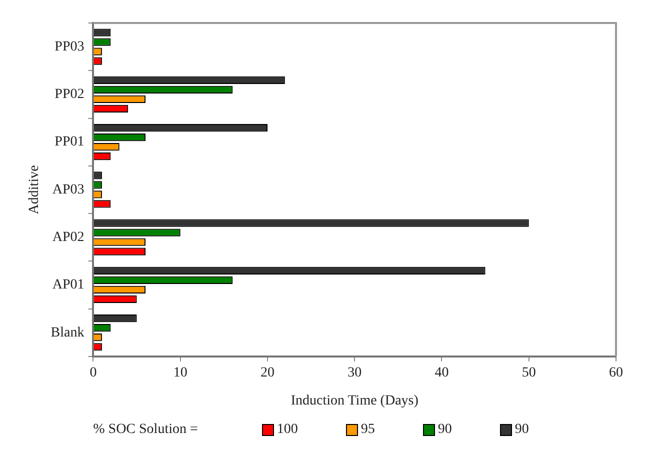 This screenshot has height=455, width=646. I want to click on x-tick-label: 20, so click(267, 372).